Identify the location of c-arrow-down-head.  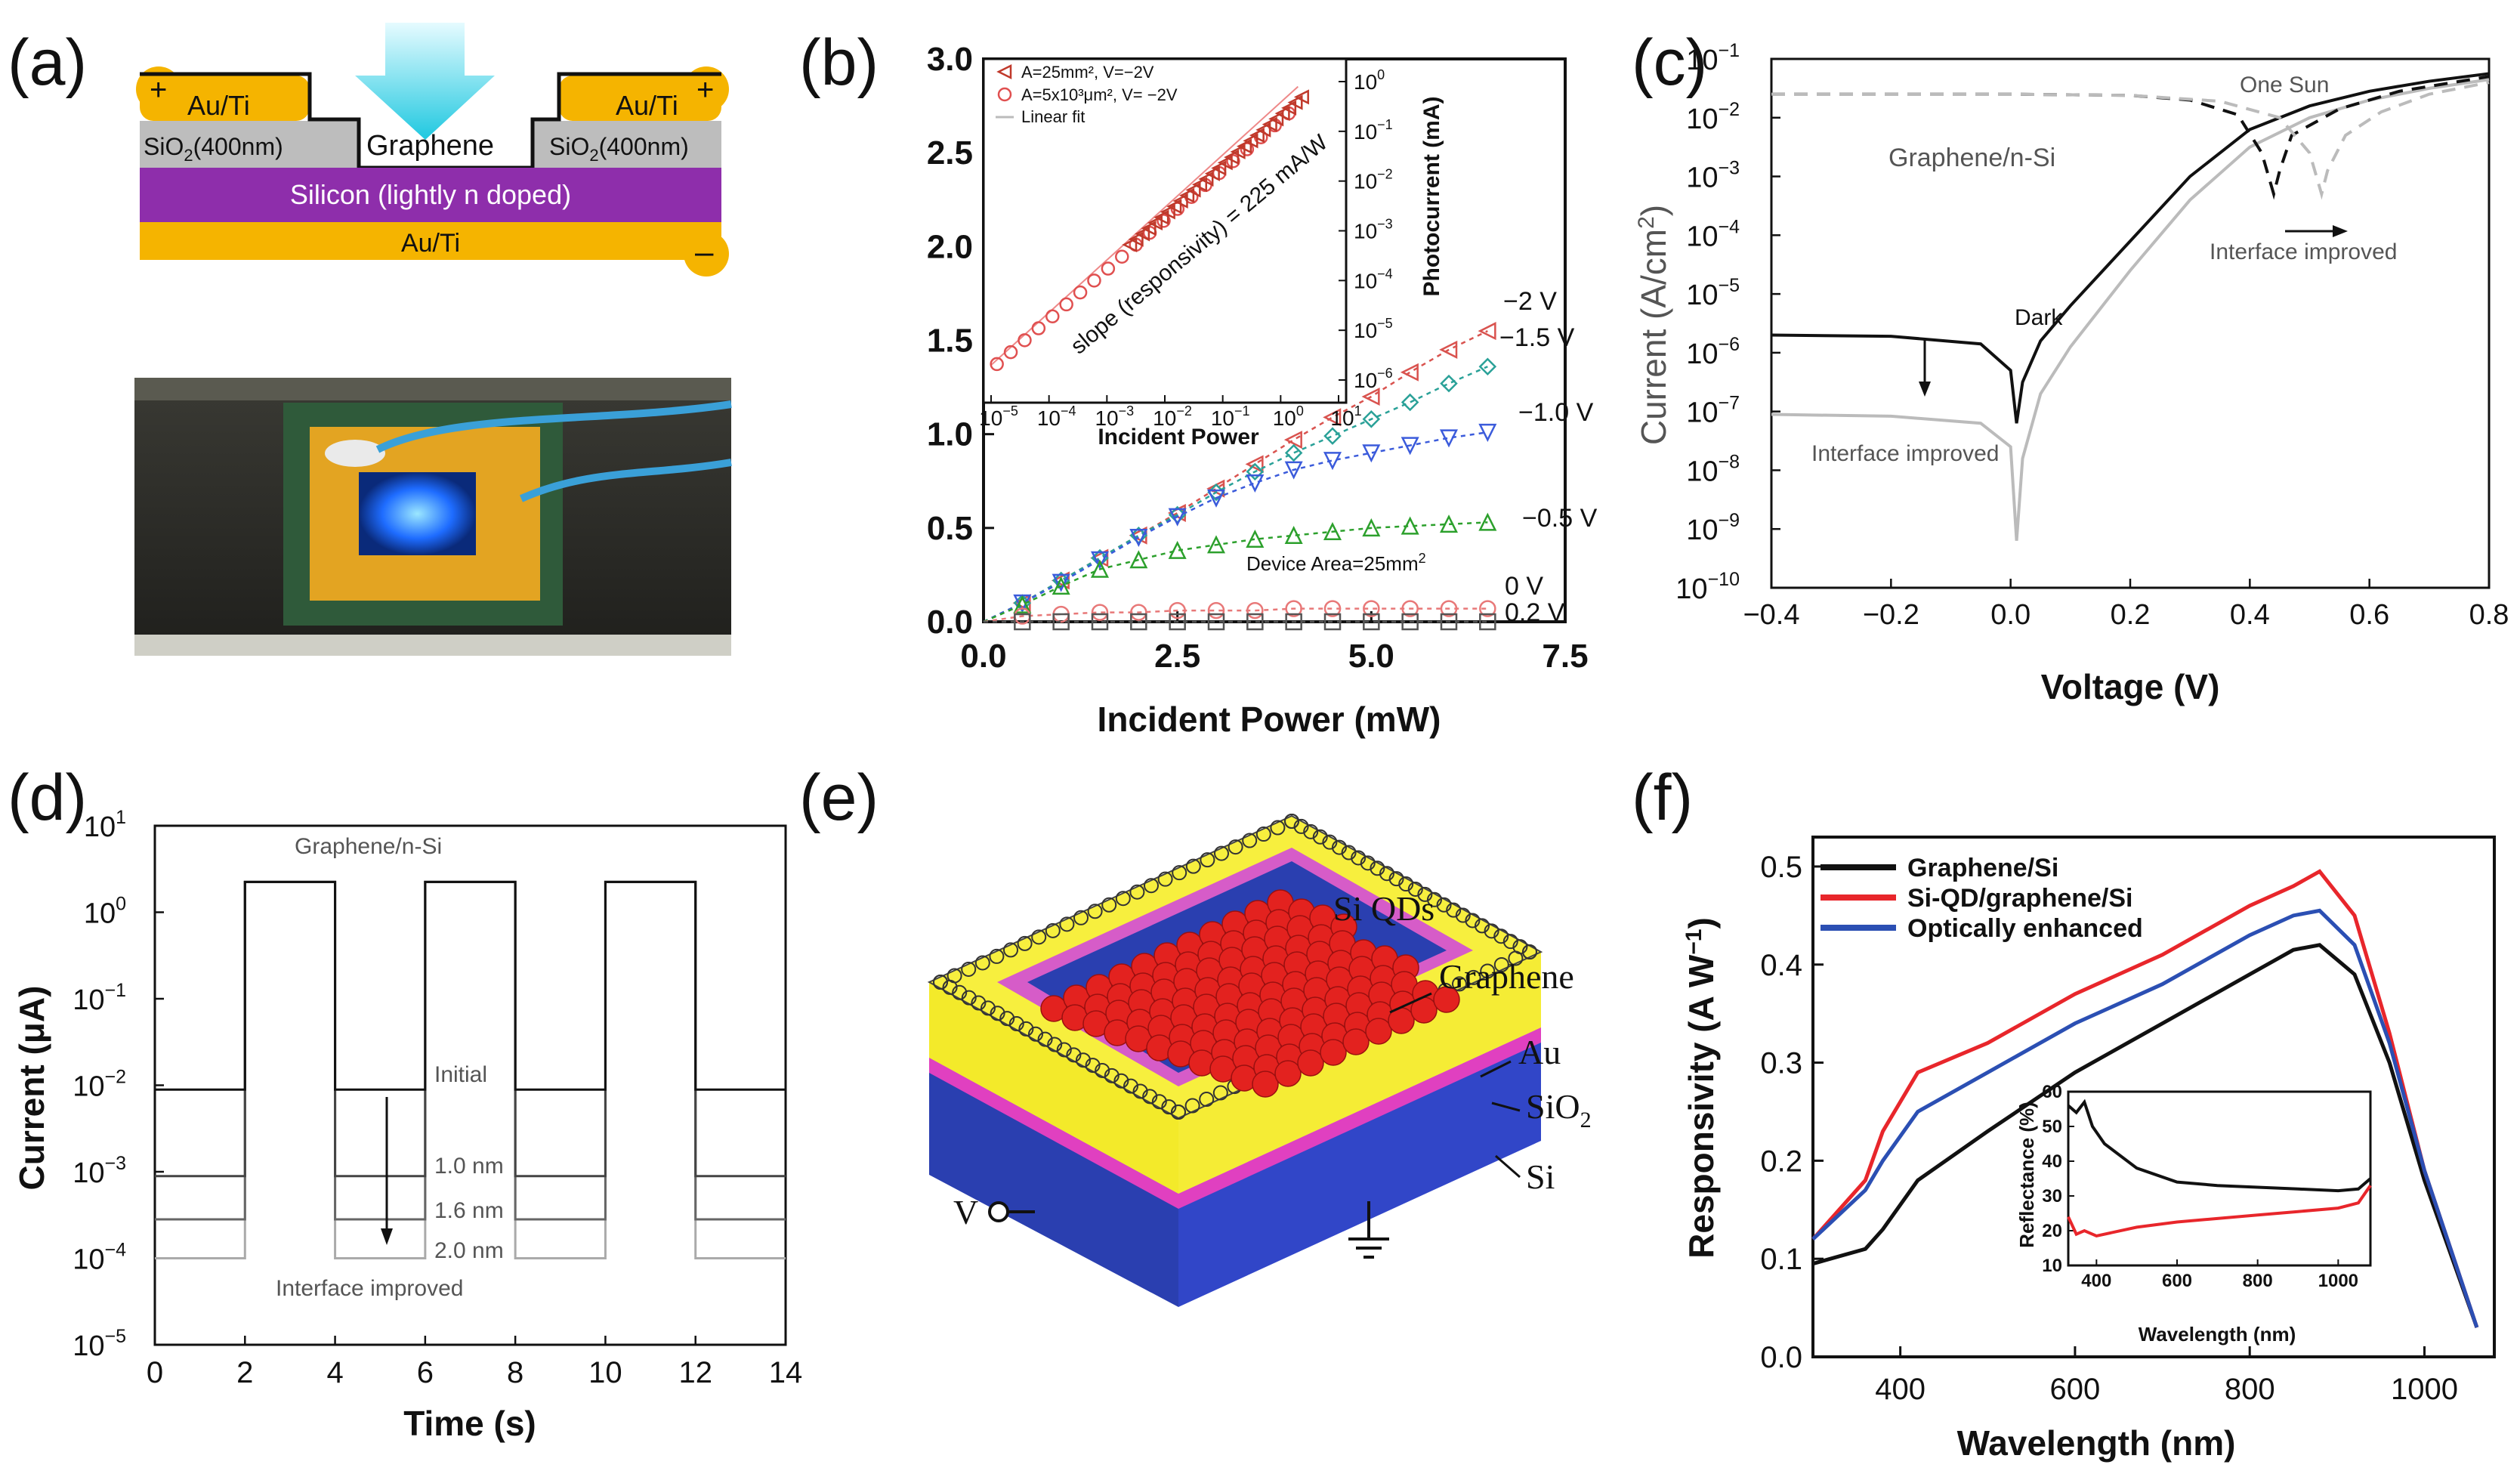
(1925, 389).